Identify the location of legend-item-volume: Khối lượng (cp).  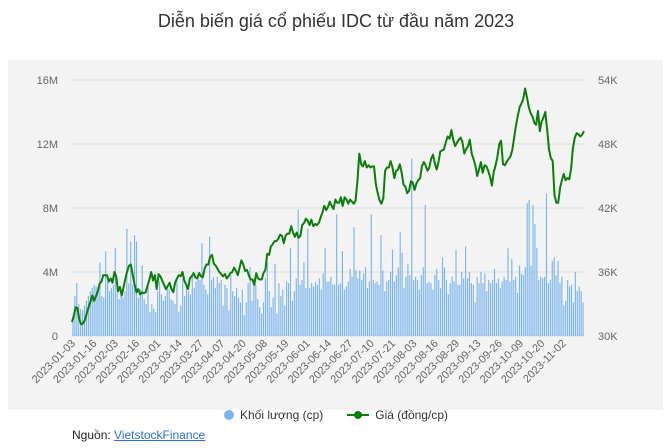
(273, 415).